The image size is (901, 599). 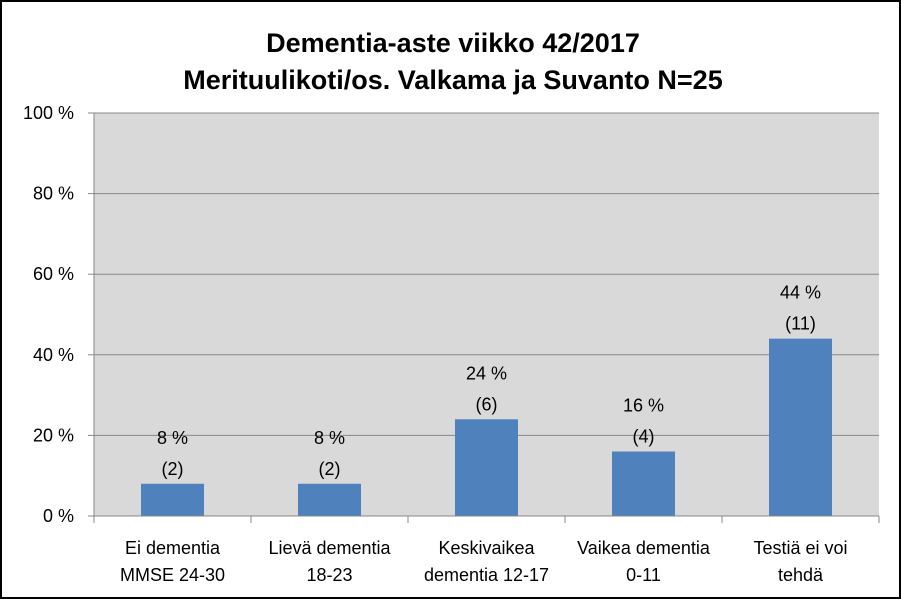 What do you see at coordinates (58, 314) in the screenshot?
I see `y-axis-ticks: 0 % 20 % 40 % 60 % 80 % 100 %` at bounding box center [58, 314].